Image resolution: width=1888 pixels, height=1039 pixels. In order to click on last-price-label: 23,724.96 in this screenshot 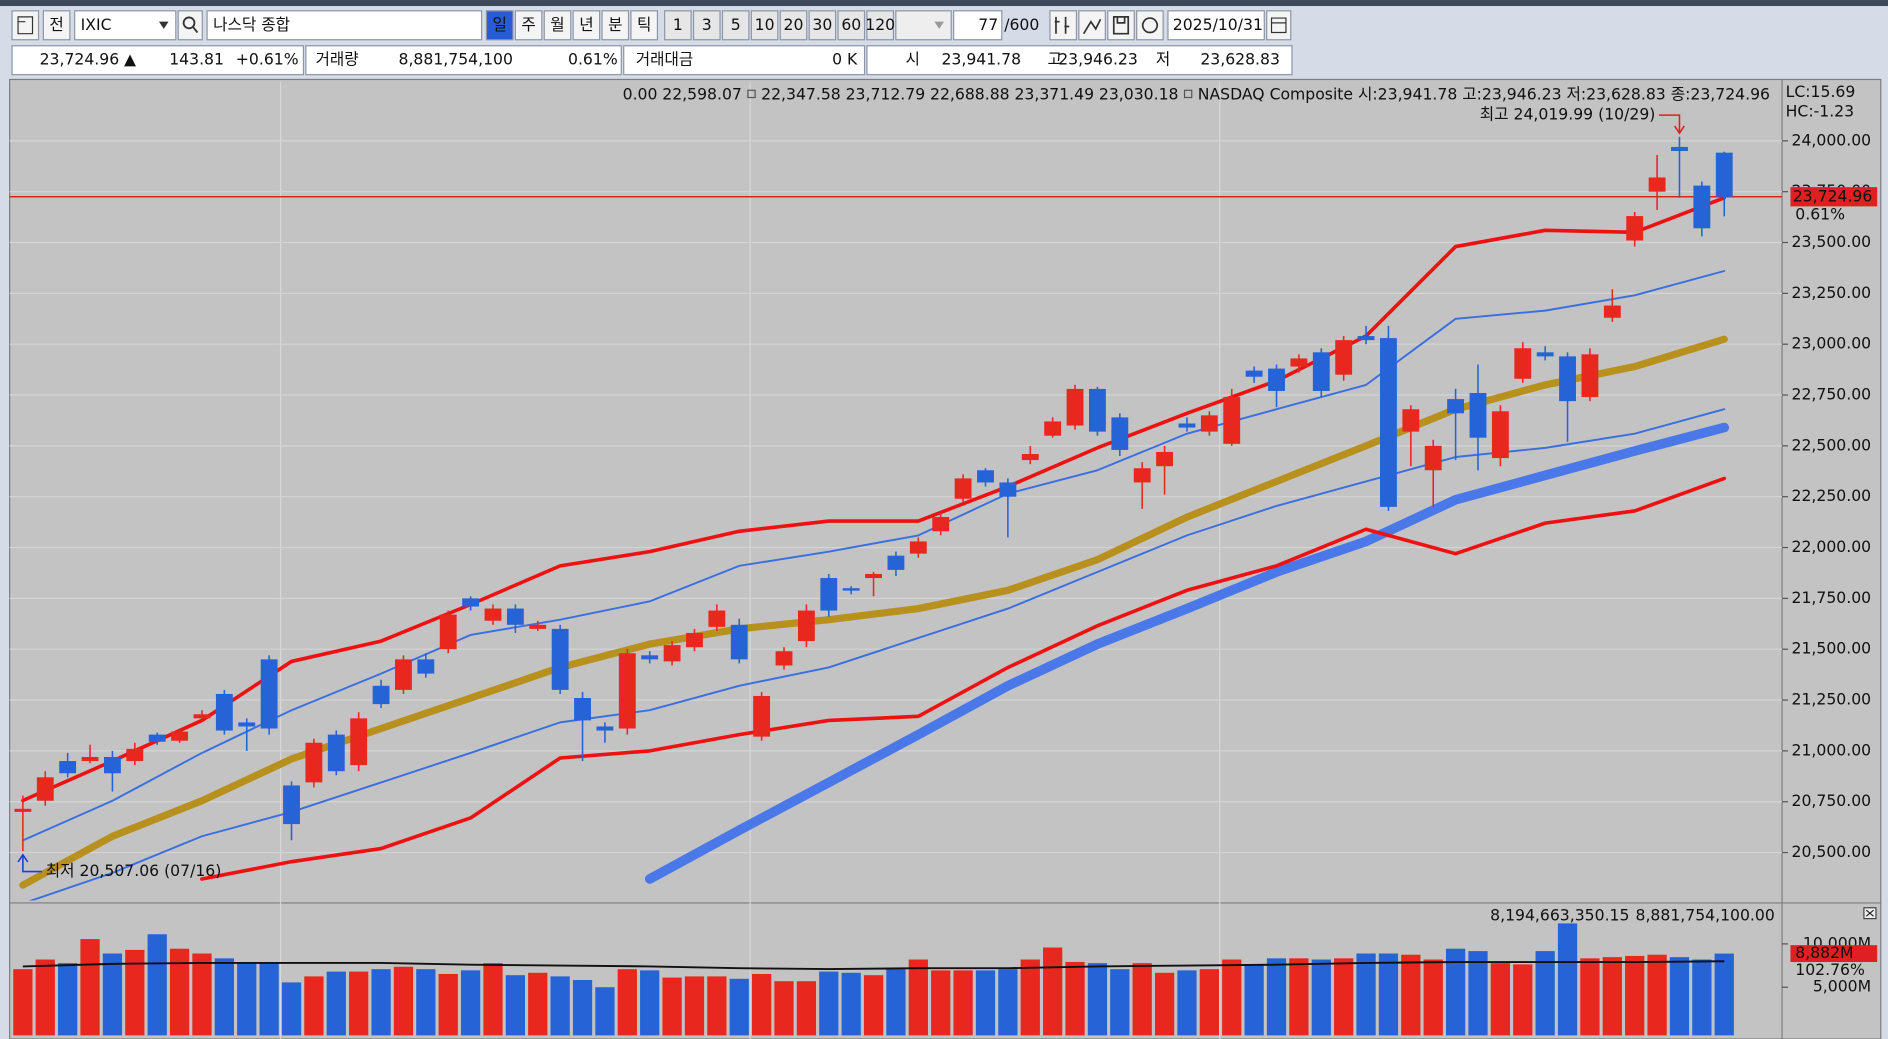, I will do `click(1833, 195)`.